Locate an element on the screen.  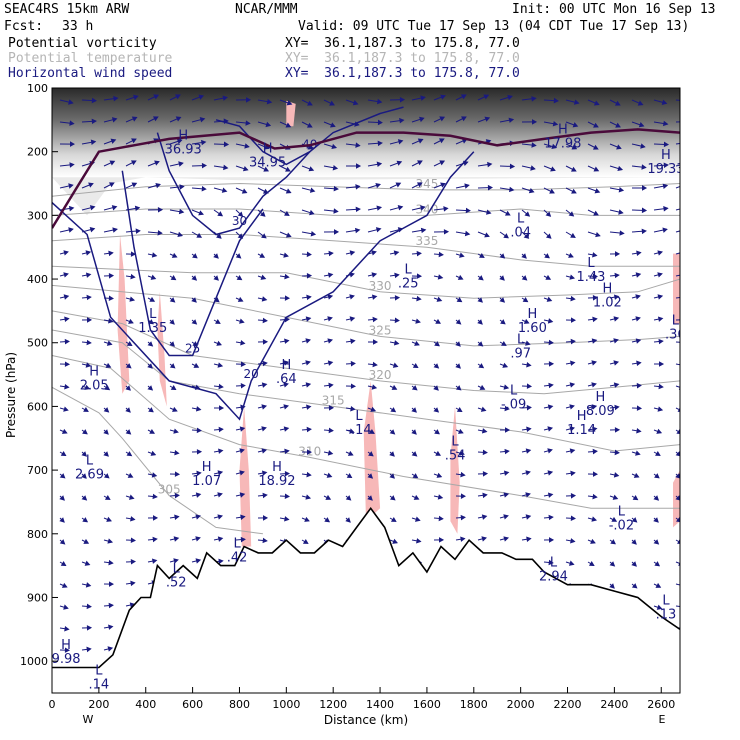
forecast-label: Fcst: is located at coordinates (24, 26).